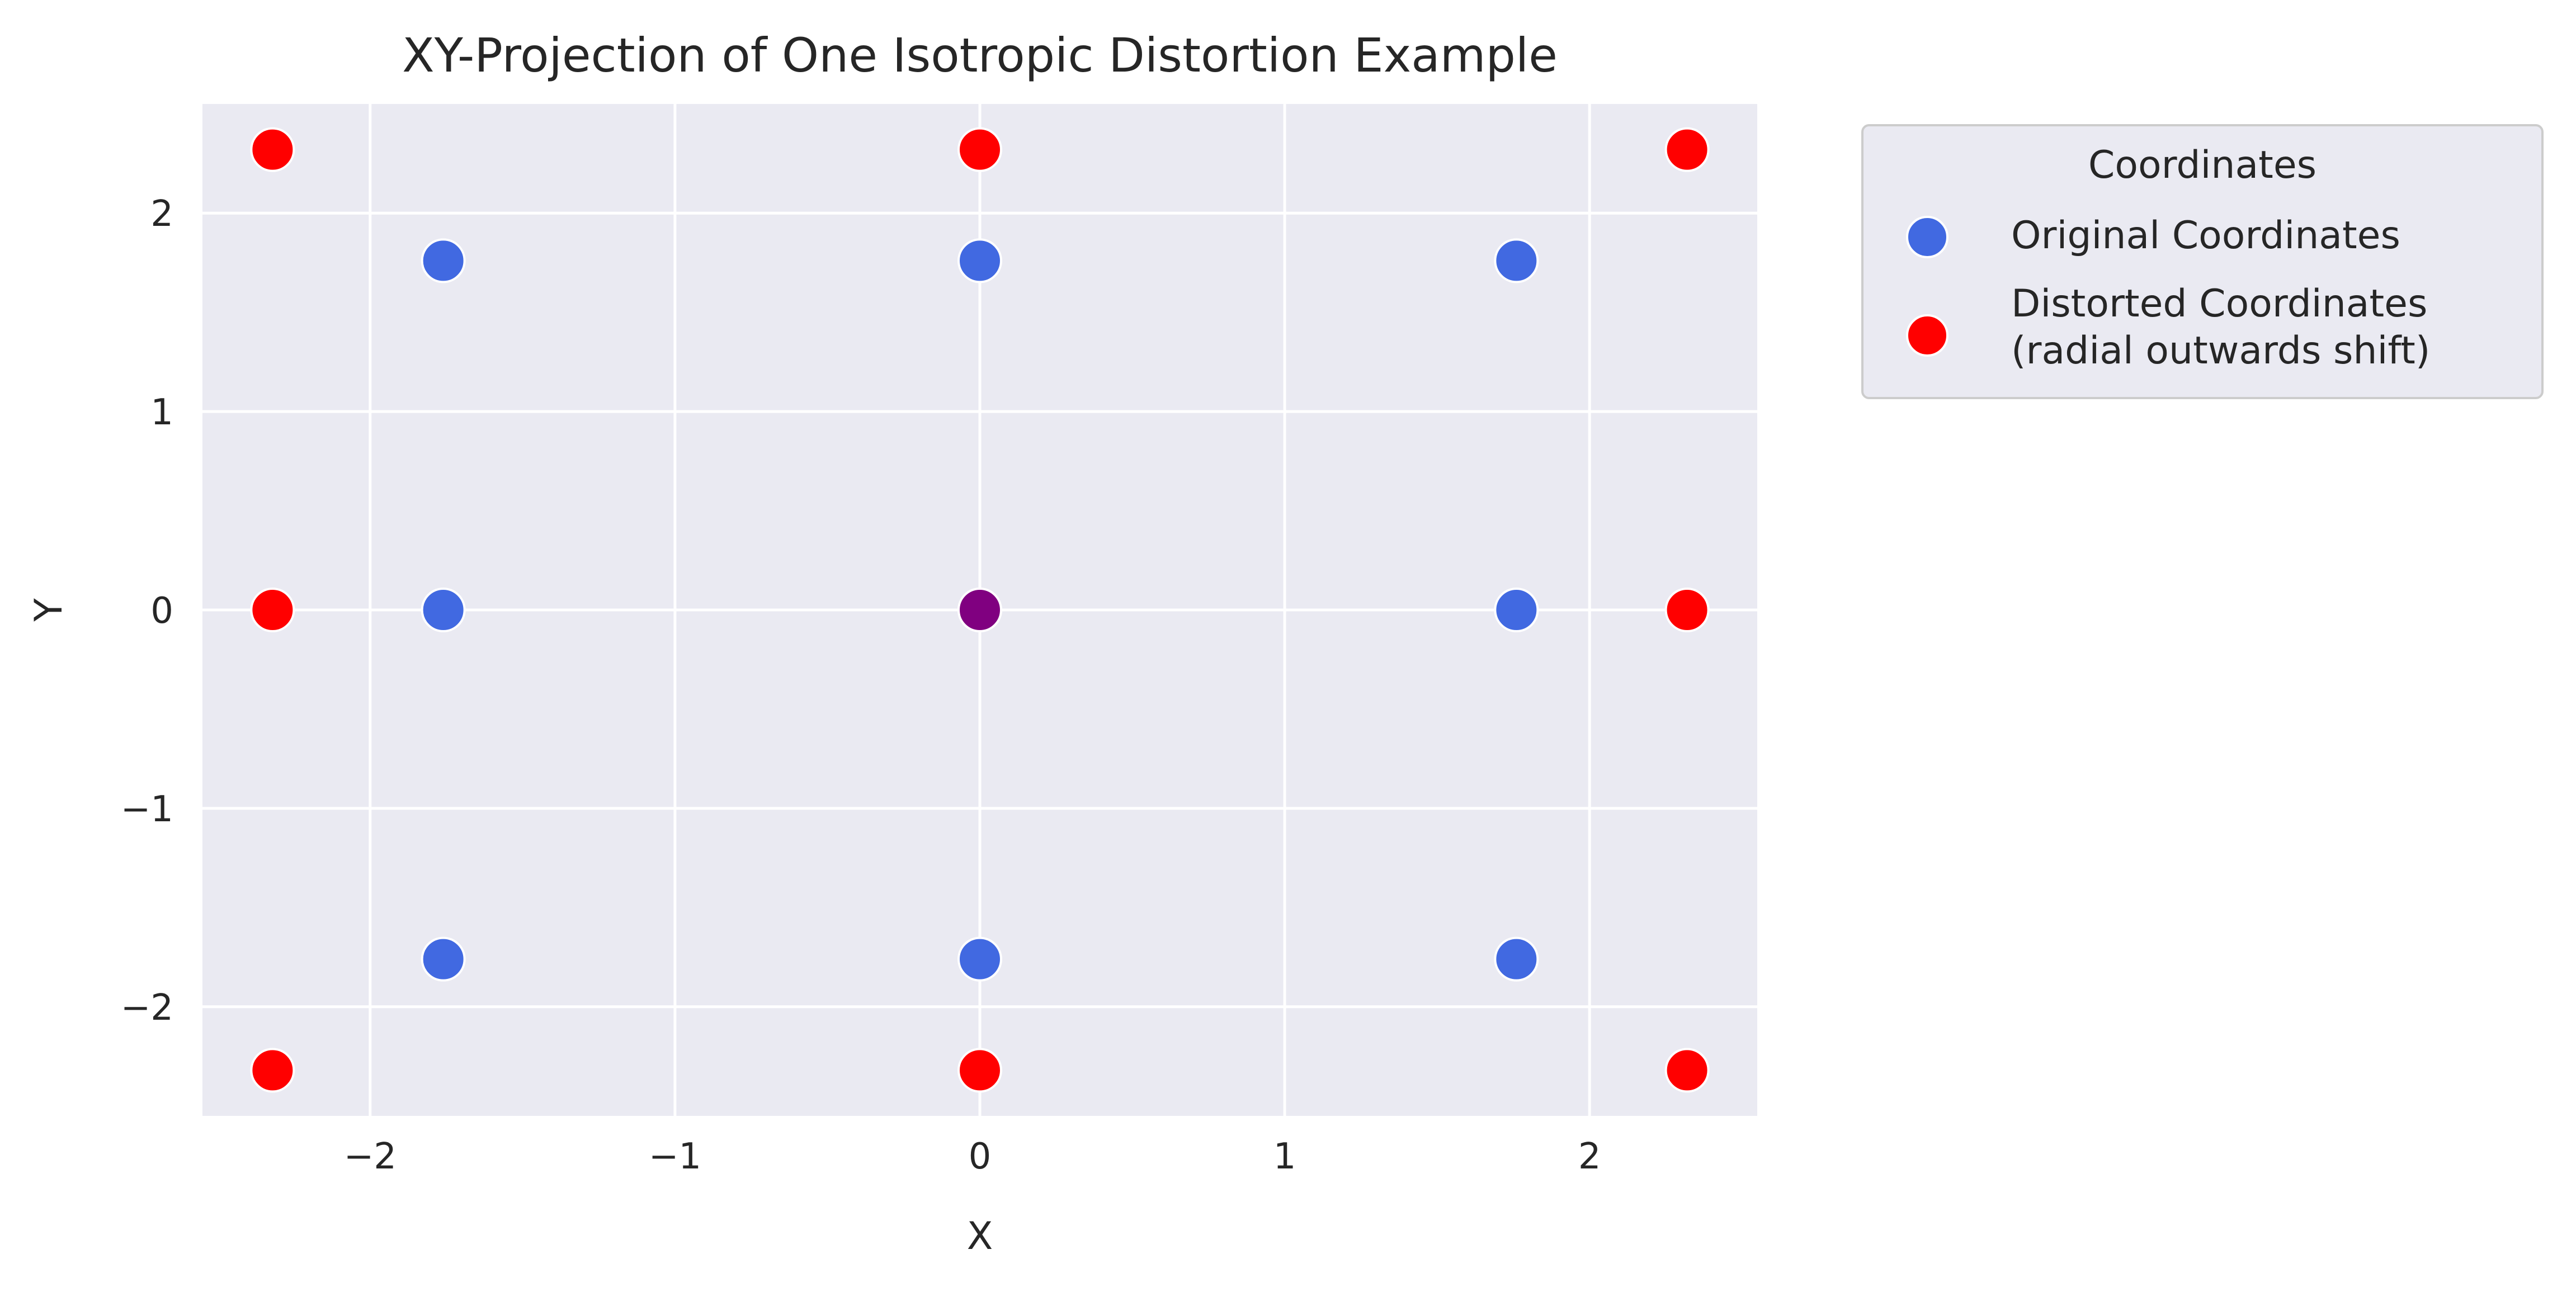  I want to click on y-tick-label: 0, so click(161, 611).